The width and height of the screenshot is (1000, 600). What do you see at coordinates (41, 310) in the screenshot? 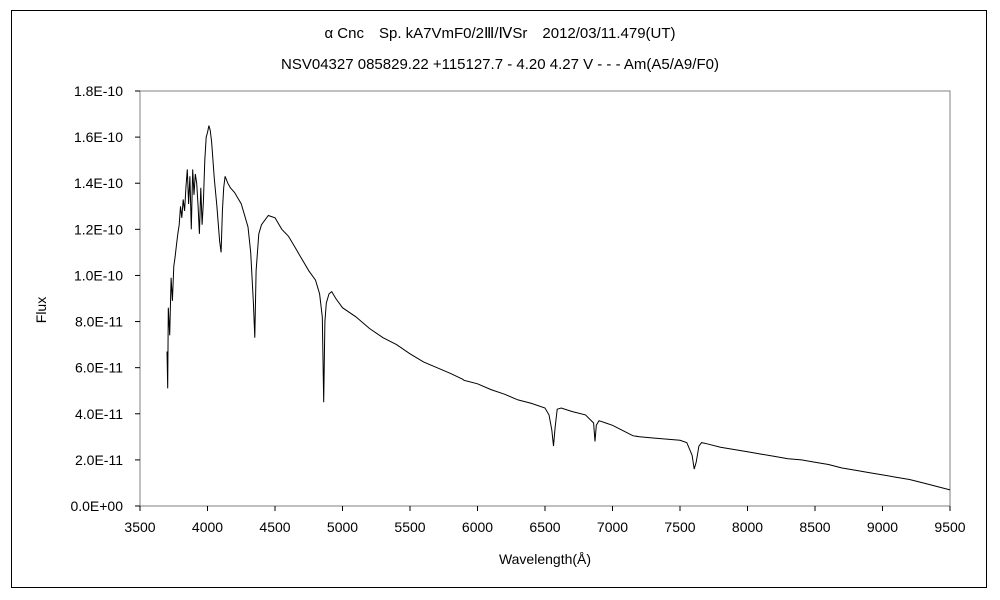
I see `y-axis-label: Flux` at bounding box center [41, 310].